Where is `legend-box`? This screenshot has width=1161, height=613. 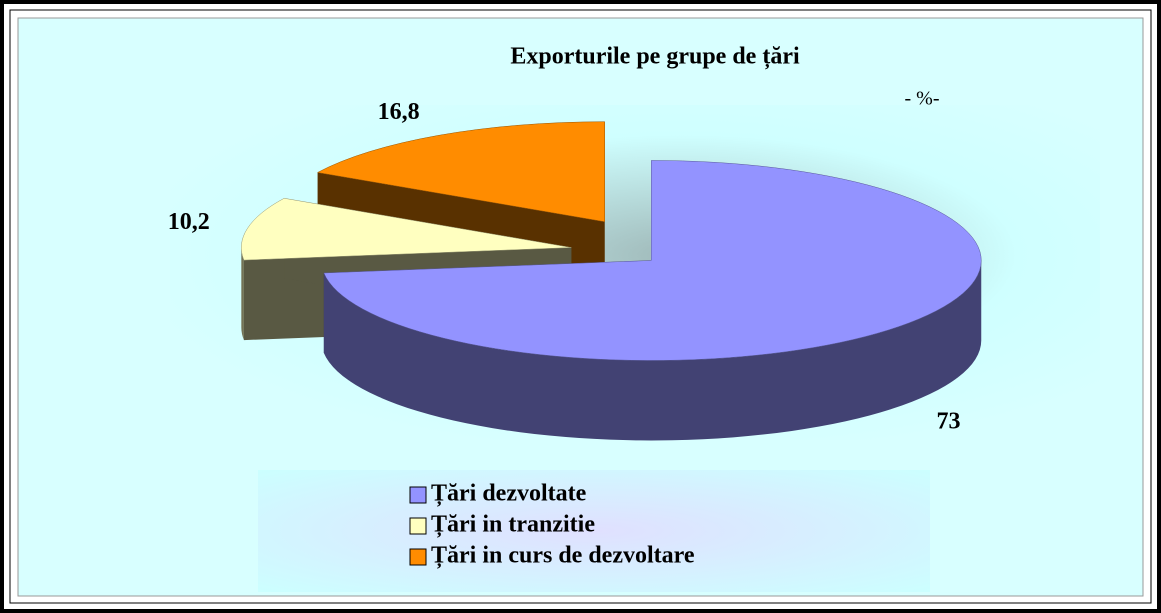
legend-box is located at coordinates (594, 531).